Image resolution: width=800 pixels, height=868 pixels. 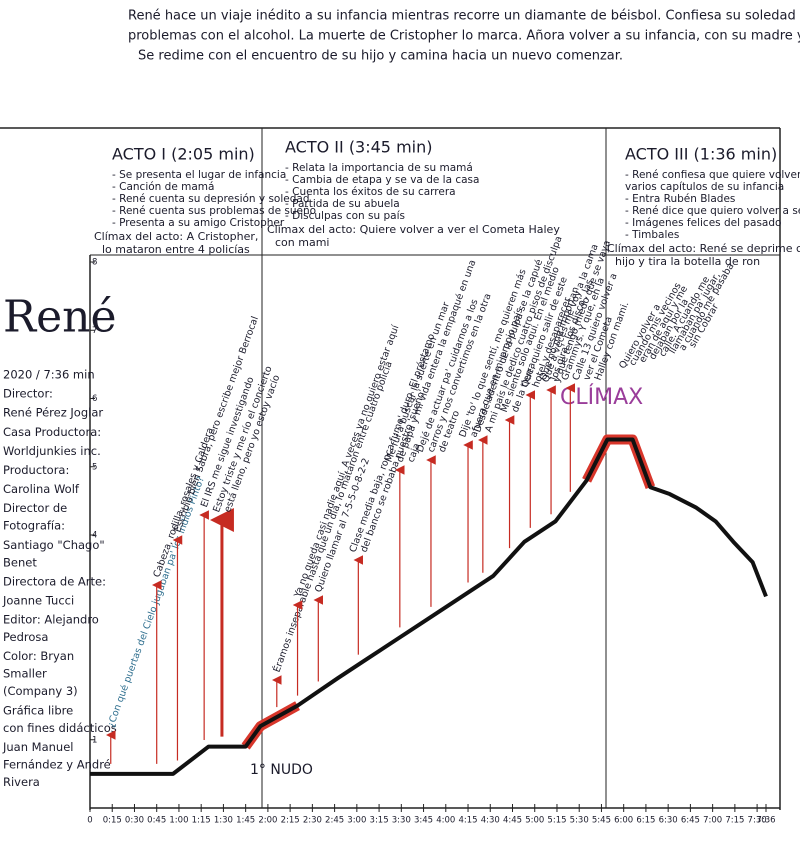 I want to click on x-tick-label: 5:00, so click(x=534, y=821).